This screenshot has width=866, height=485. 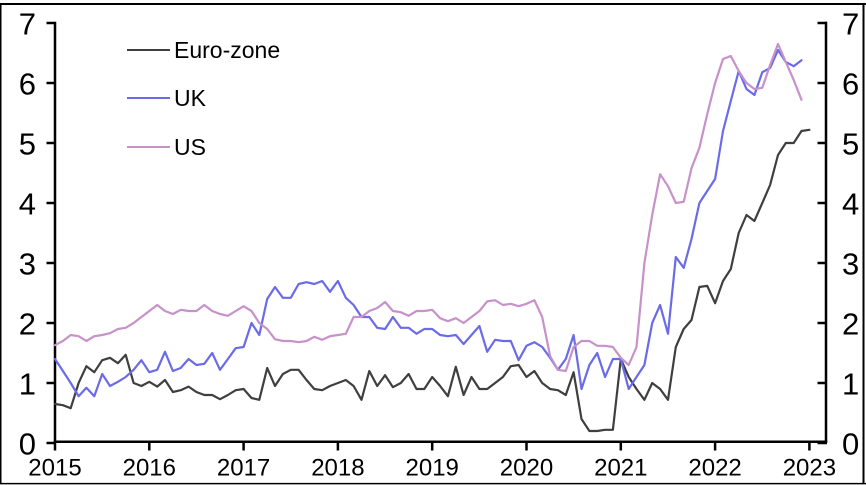 I want to click on legend-item-us: US, so click(x=166, y=147).